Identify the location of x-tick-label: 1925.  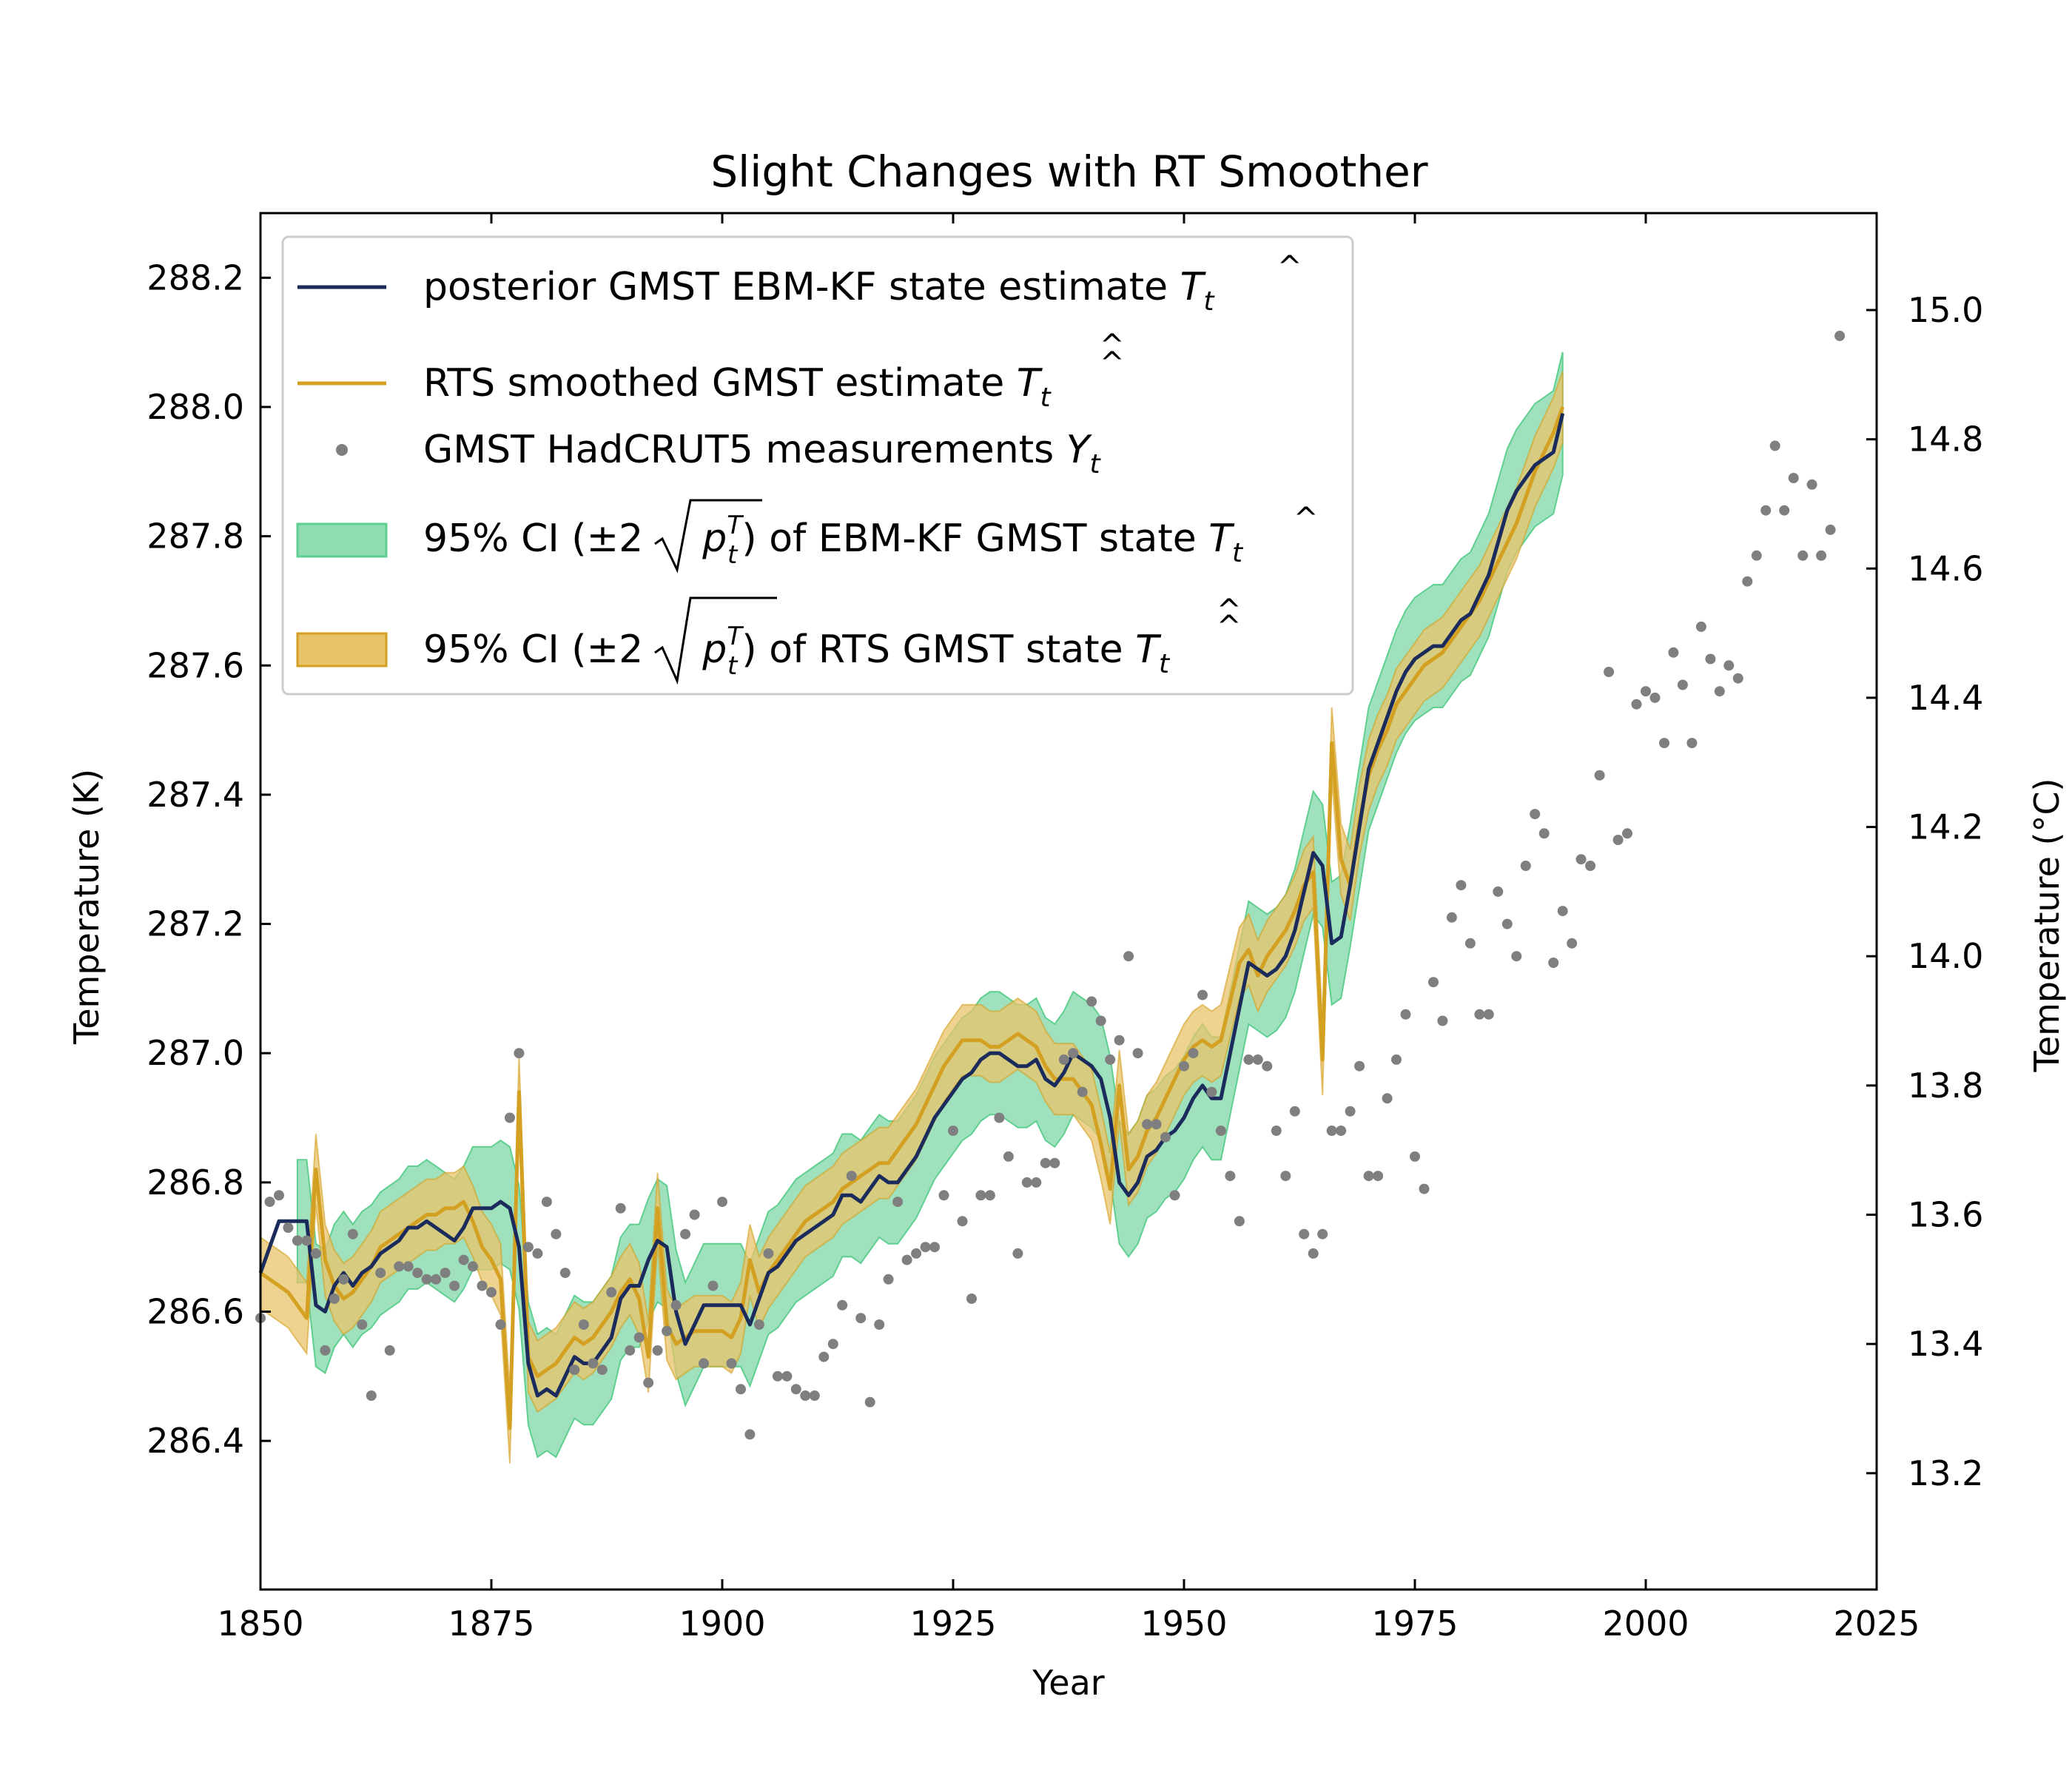
(952, 1624).